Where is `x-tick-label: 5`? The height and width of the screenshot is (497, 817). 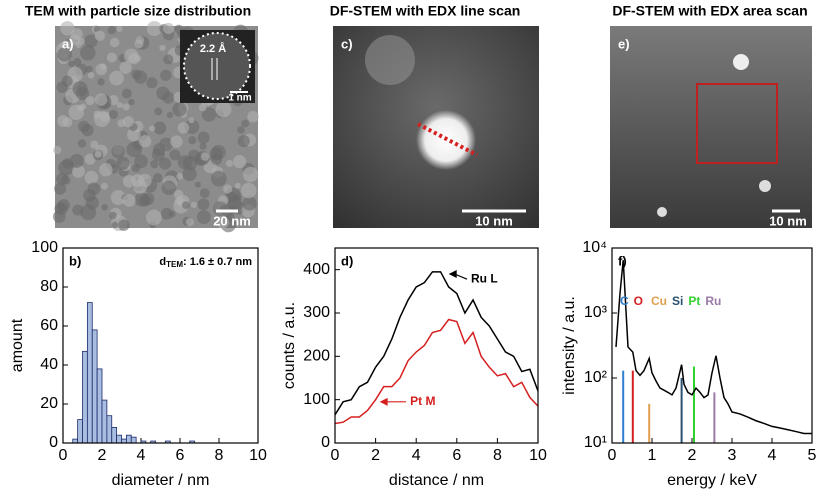 x-tick-label: 5 is located at coordinates (812, 455).